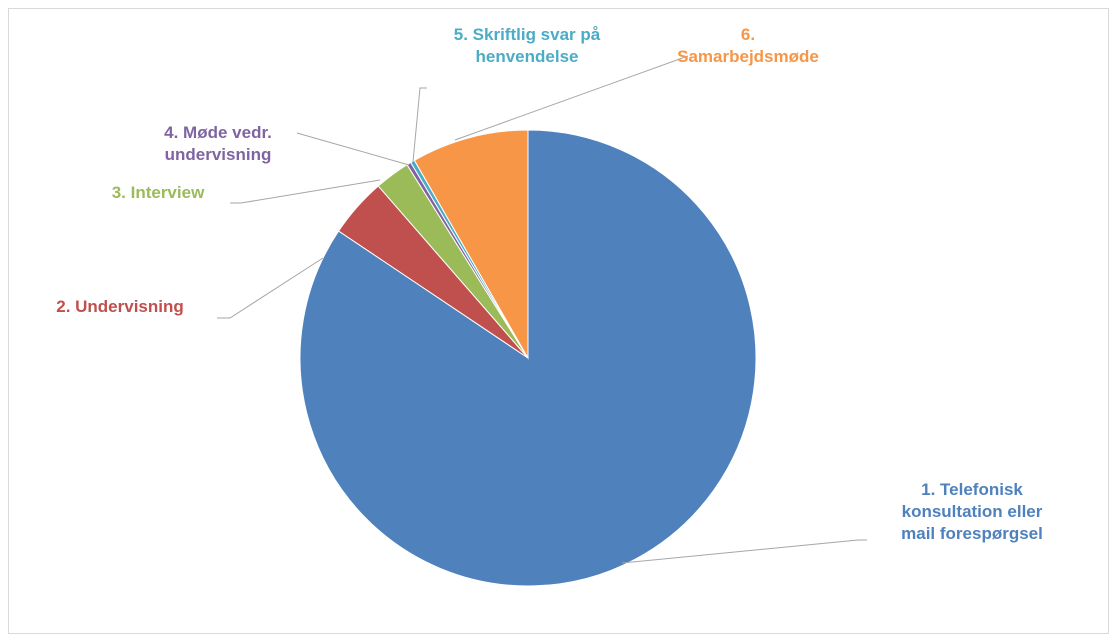 This screenshot has width=1114, height=641. I want to click on slice-label: 5. Skriftlig svar på henvendelse, so click(527, 45).